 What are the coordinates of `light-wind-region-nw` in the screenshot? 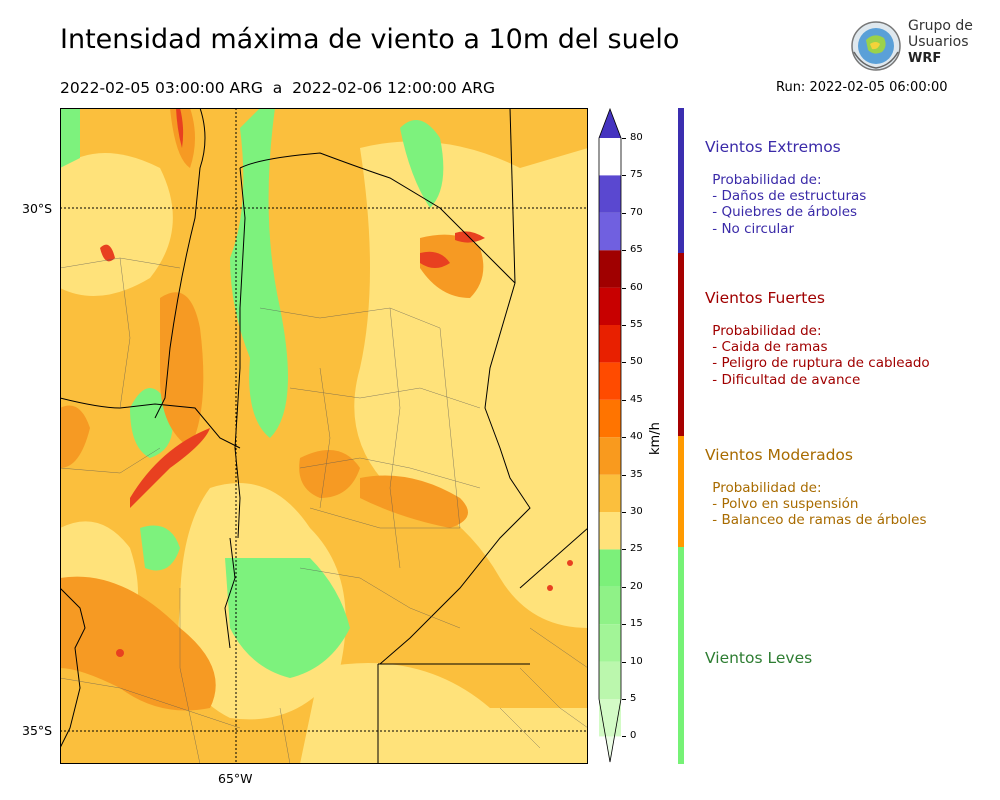 It's located at (116, 224).